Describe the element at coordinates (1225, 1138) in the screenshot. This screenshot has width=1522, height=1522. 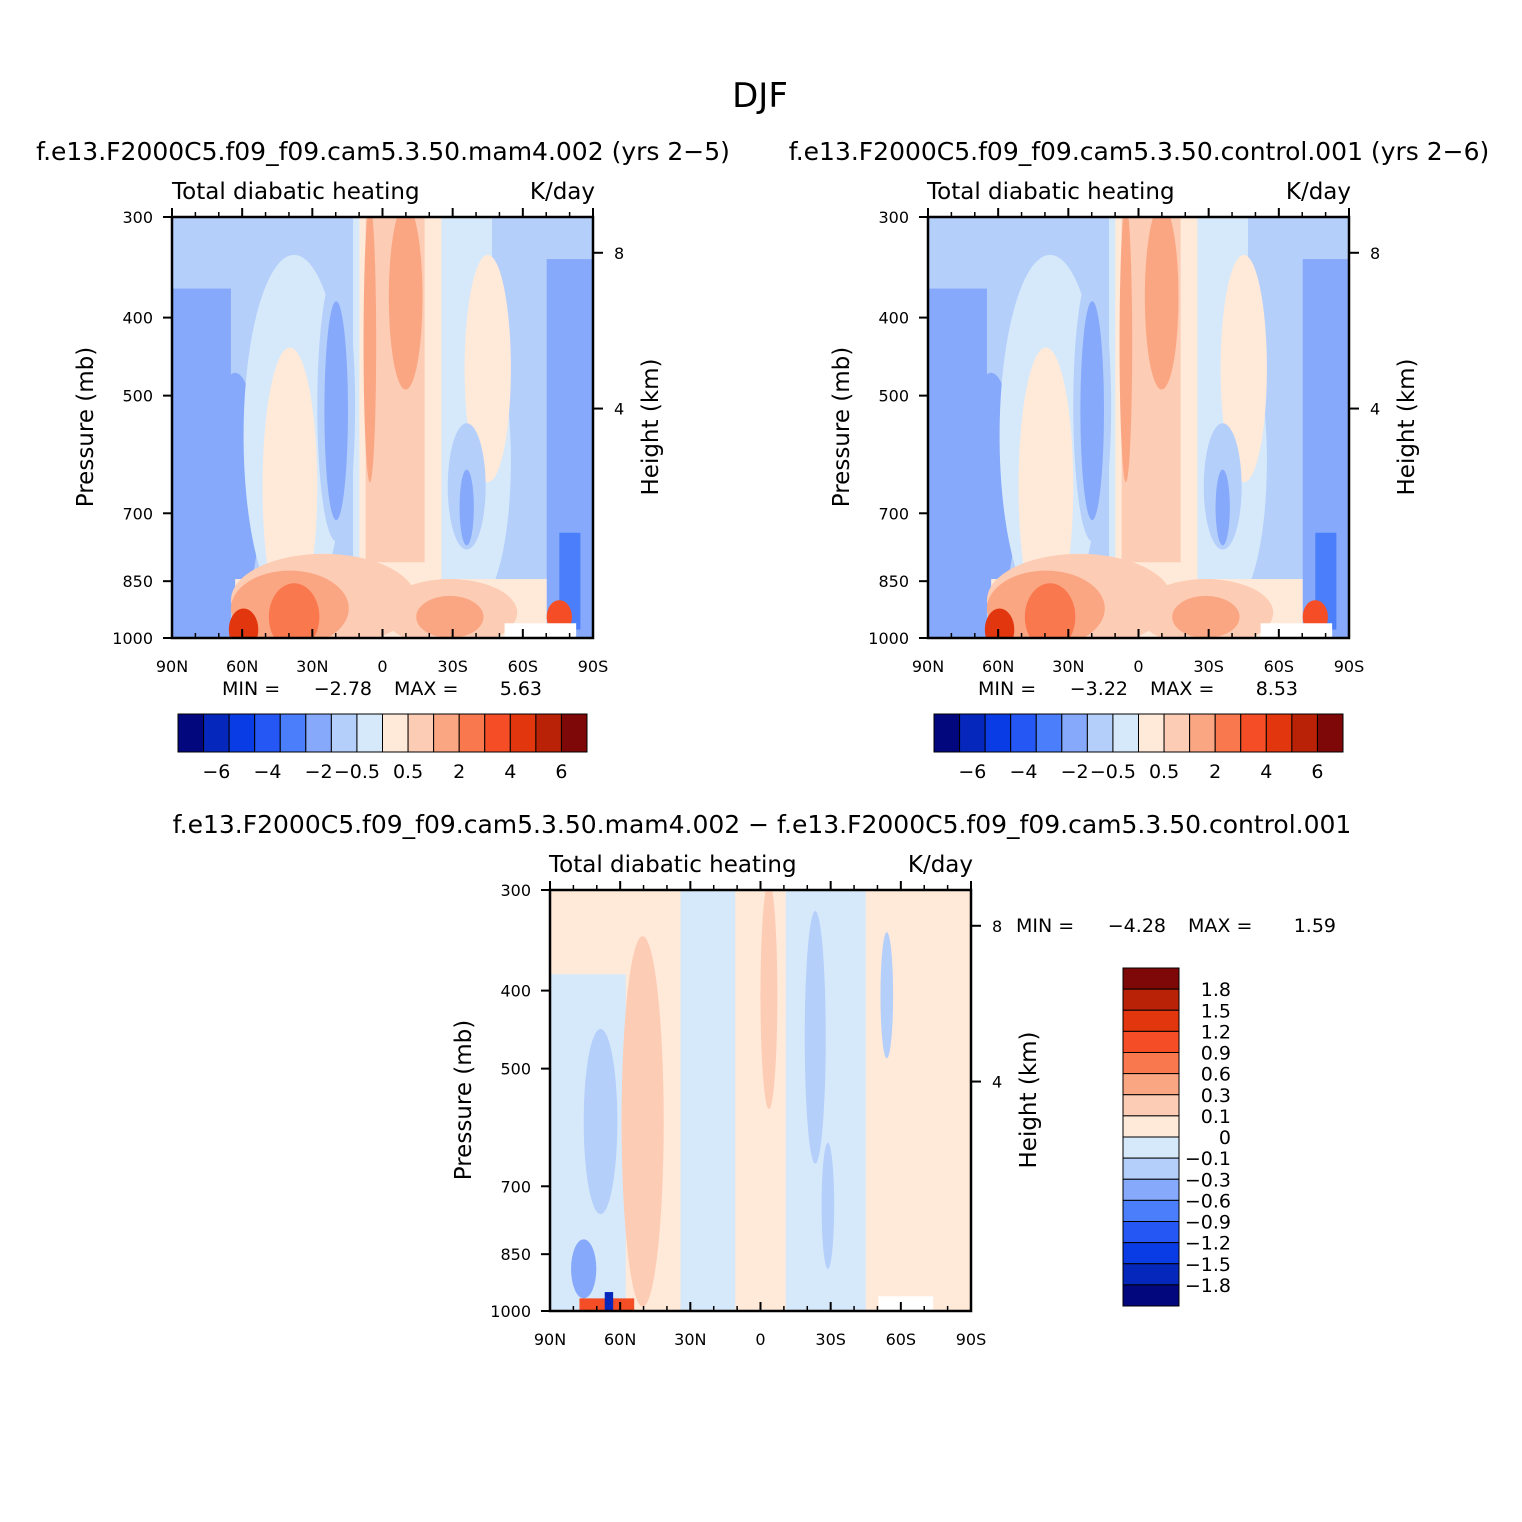
I see `colorbar-label: 0` at that location.